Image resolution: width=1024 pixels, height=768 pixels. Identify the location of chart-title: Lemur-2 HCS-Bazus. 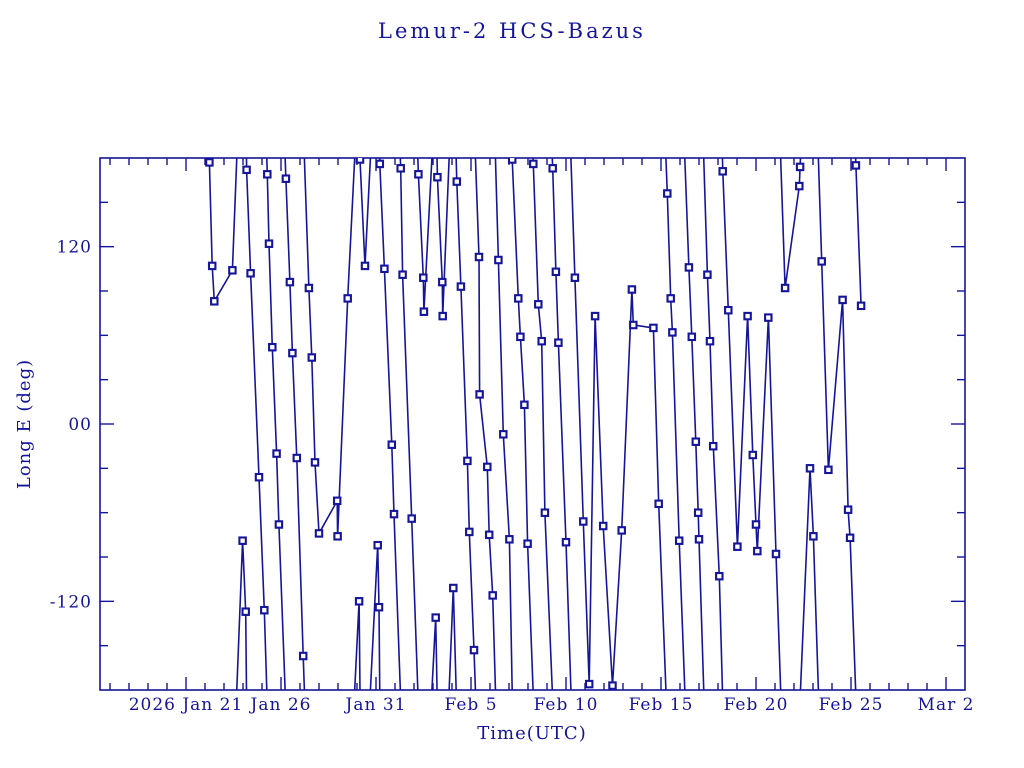
(512, 31).